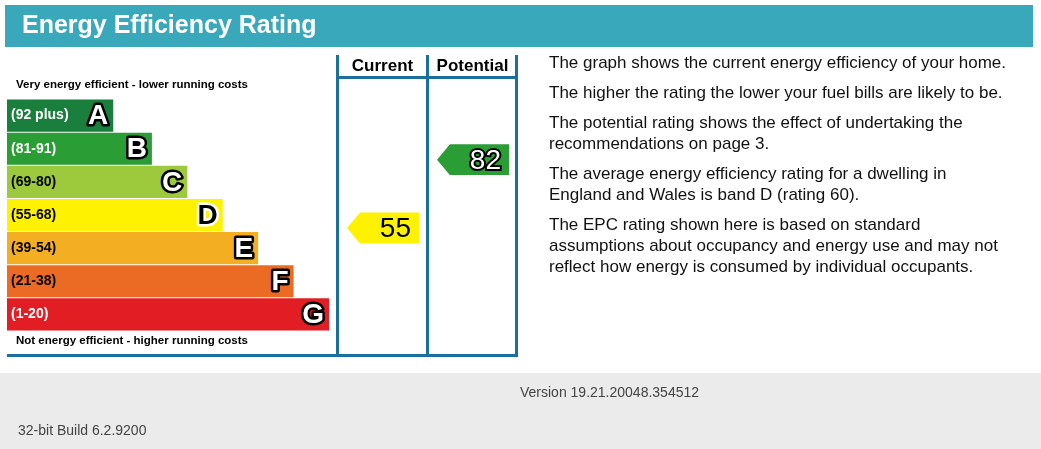 The image size is (1041, 449). I want to click on category-label: (69-80) C, so click(97, 181).